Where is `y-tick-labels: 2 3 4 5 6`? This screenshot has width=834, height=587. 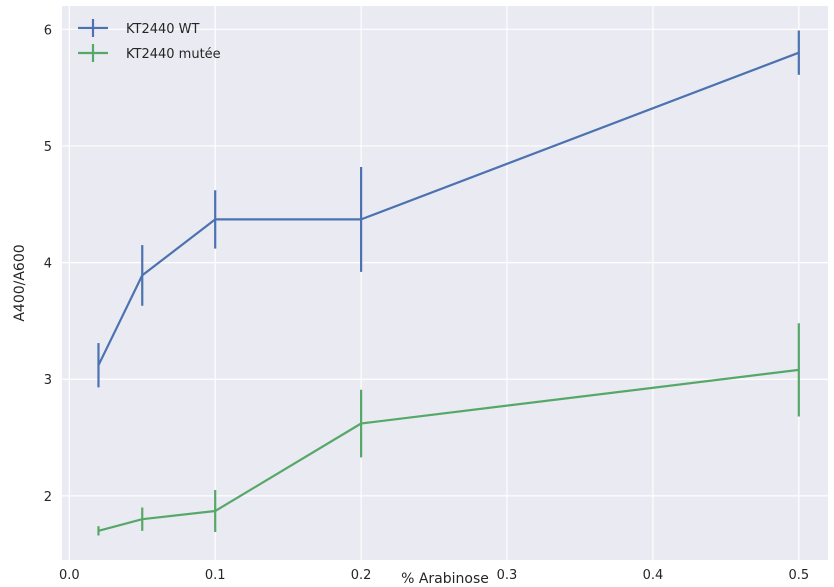 y-tick-labels: 2 3 4 5 6 is located at coordinates (48, 264).